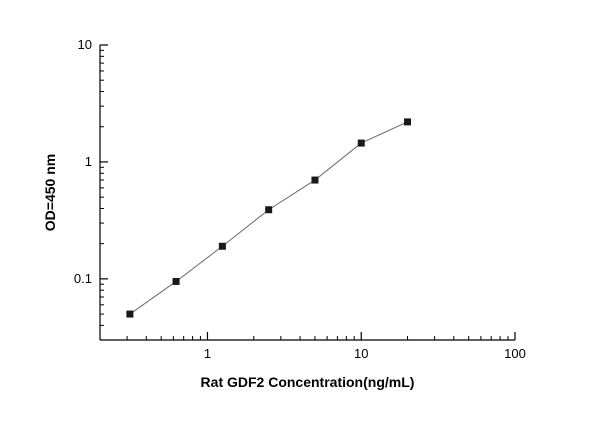 The height and width of the screenshot is (421, 600). Describe the element at coordinates (308, 382) in the screenshot. I see `x-axis-label: Rat GDF2 Concentration(ng/mL)` at that location.